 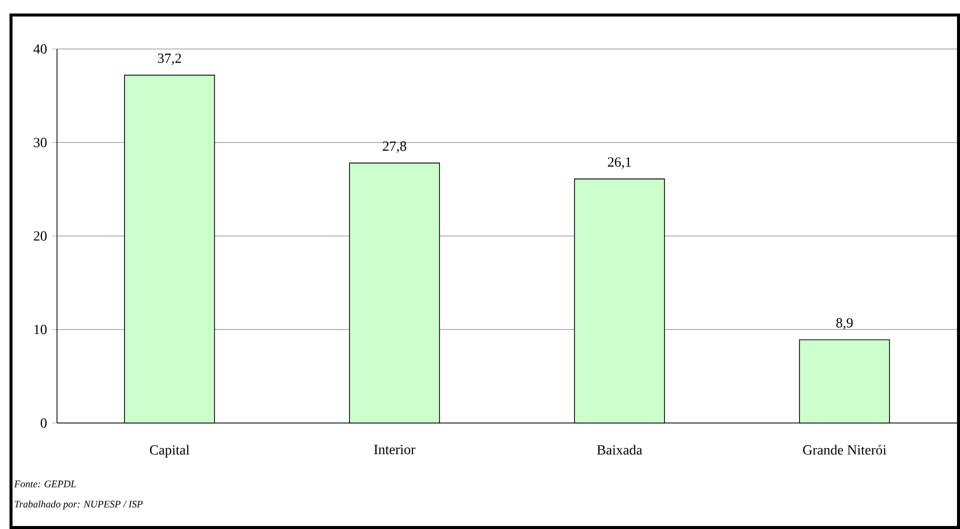 I want to click on y-tick-label: 0, so click(x=43, y=423).